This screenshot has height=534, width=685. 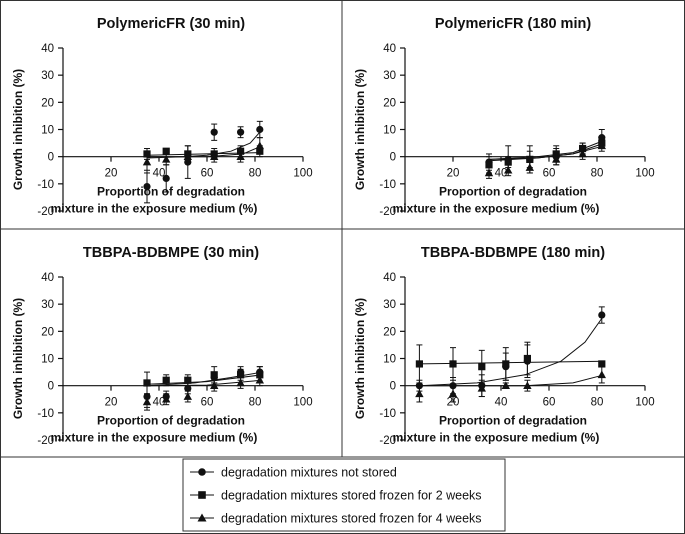 What do you see at coordinates (513, 24) in the screenshot?
I see `chart-title: PolymericFR (180 min)` at bounding box center [513, 24].